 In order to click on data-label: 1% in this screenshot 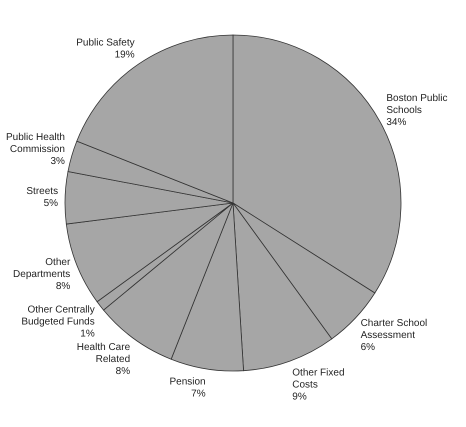, I will do `click(87, 334)`.